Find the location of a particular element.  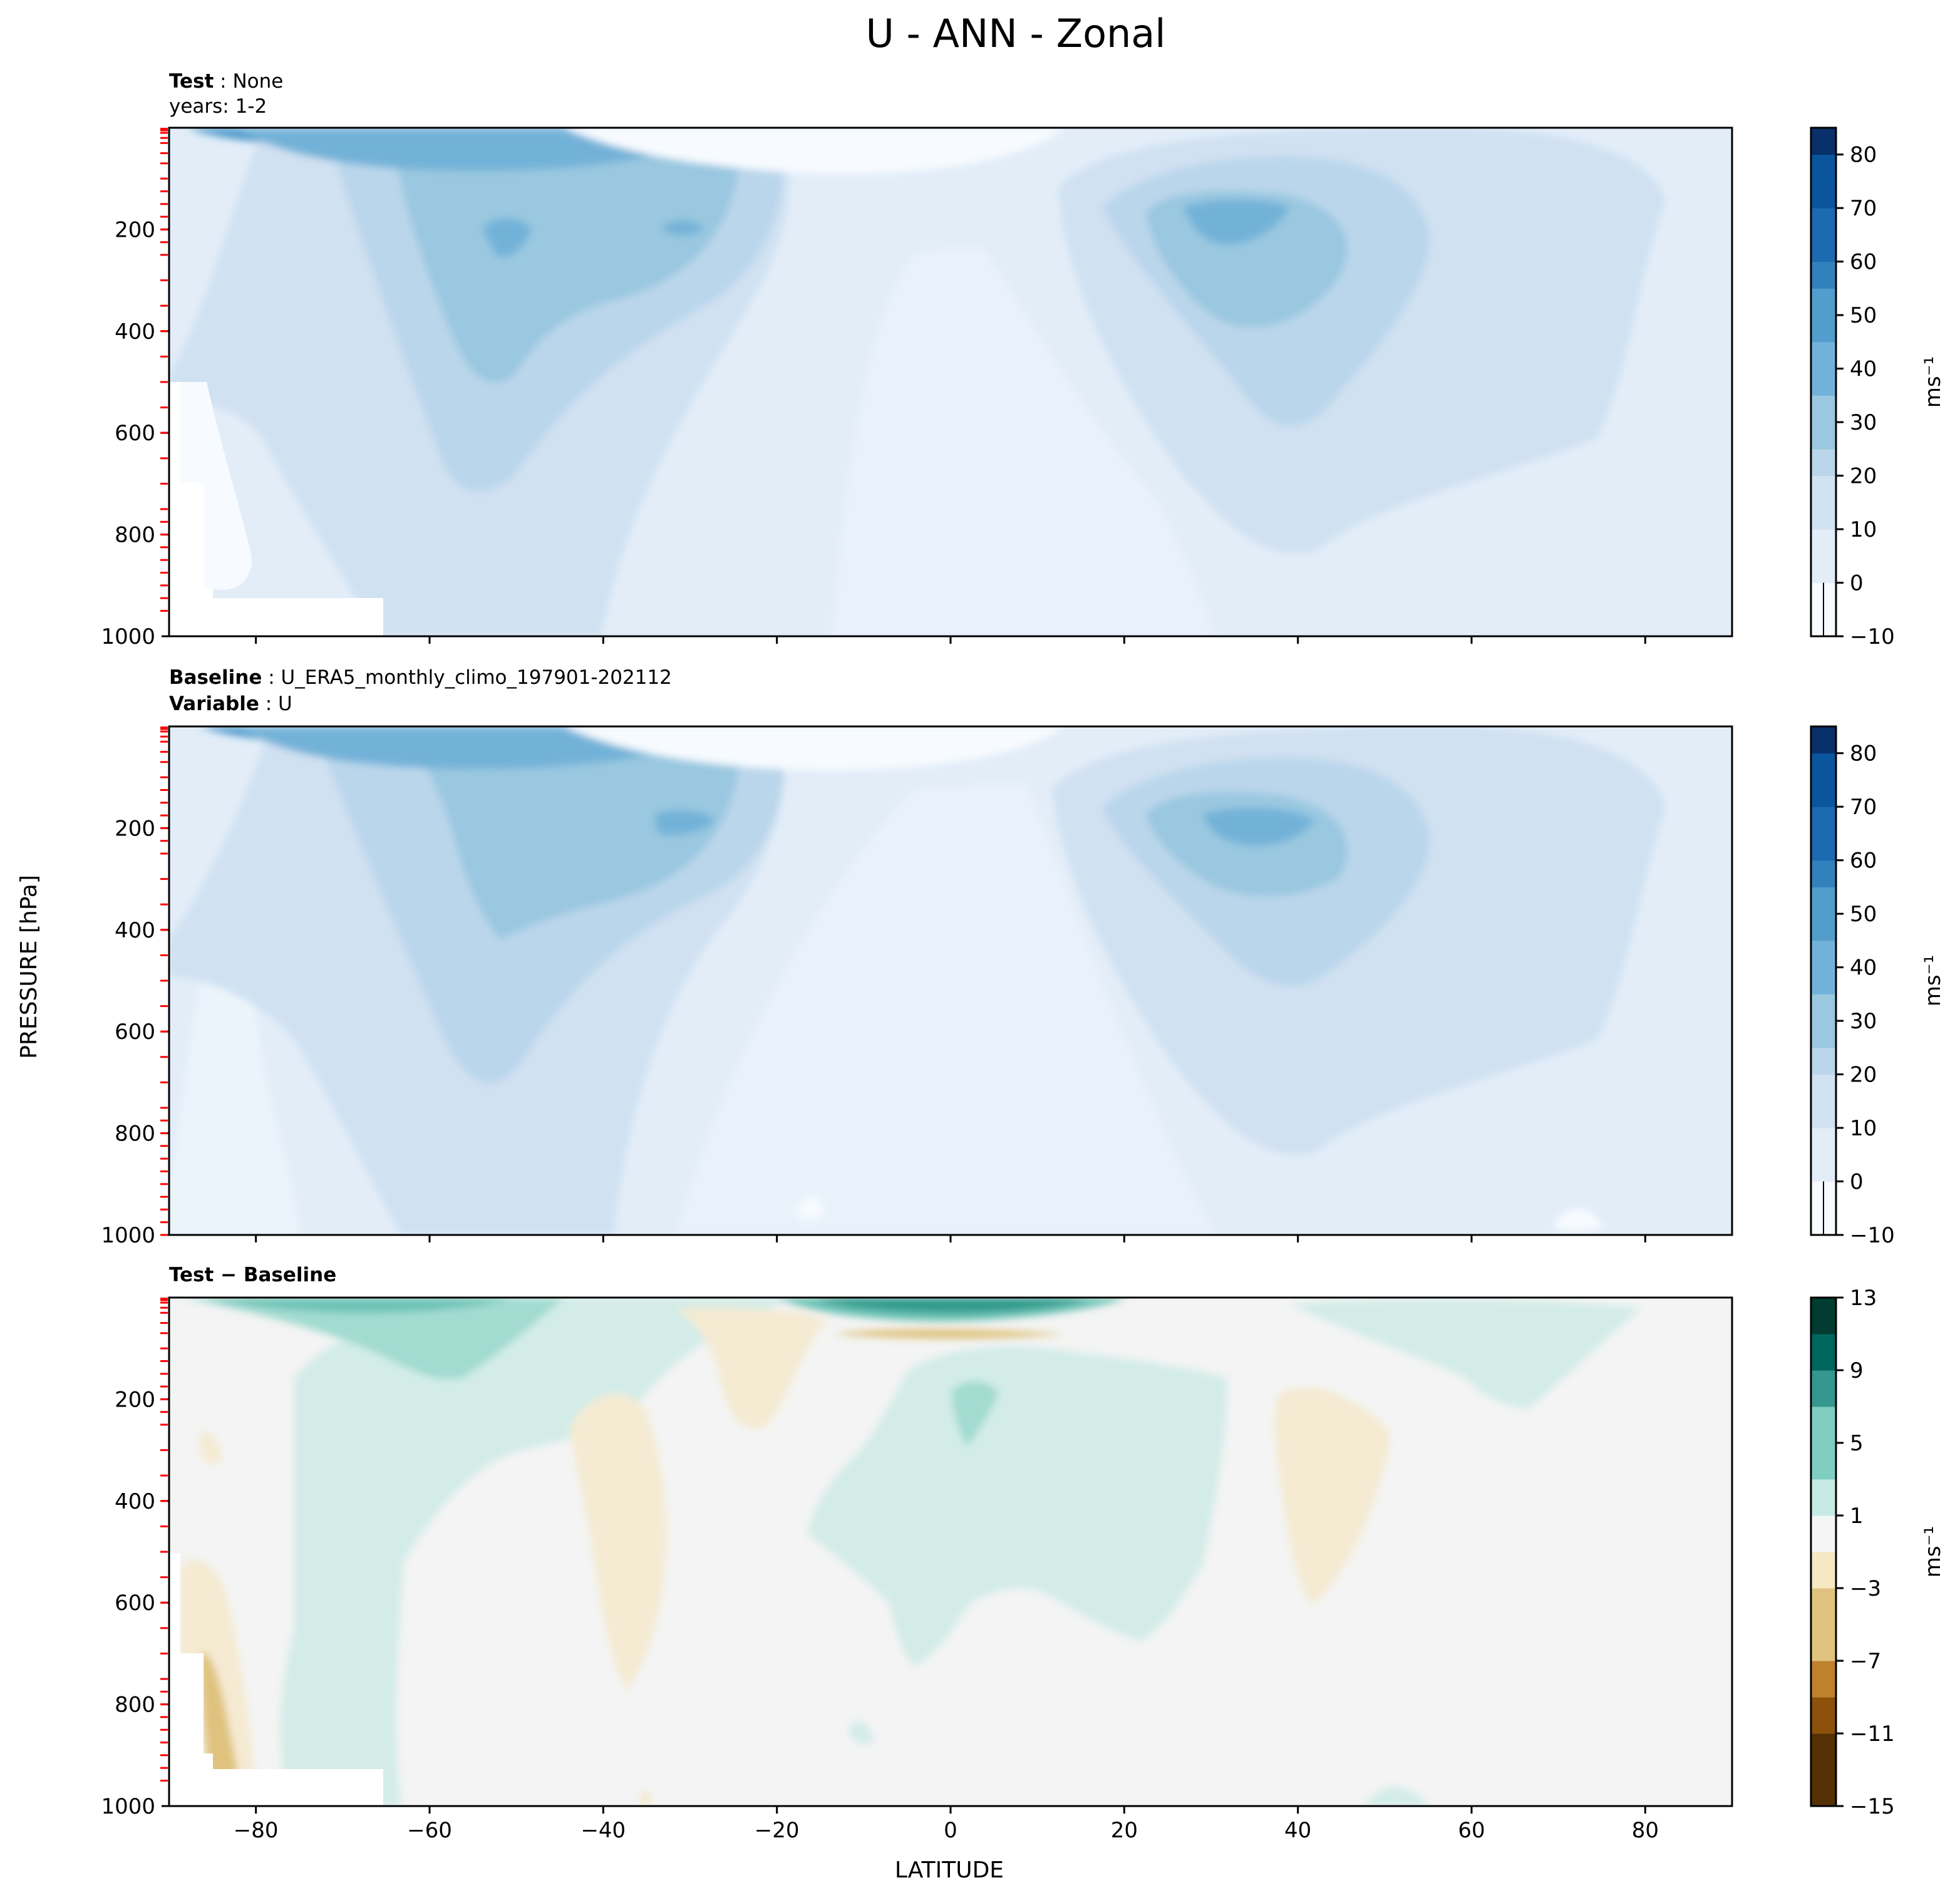

colorbar-tick-label: 30 is located at coordinates (1863, 422).